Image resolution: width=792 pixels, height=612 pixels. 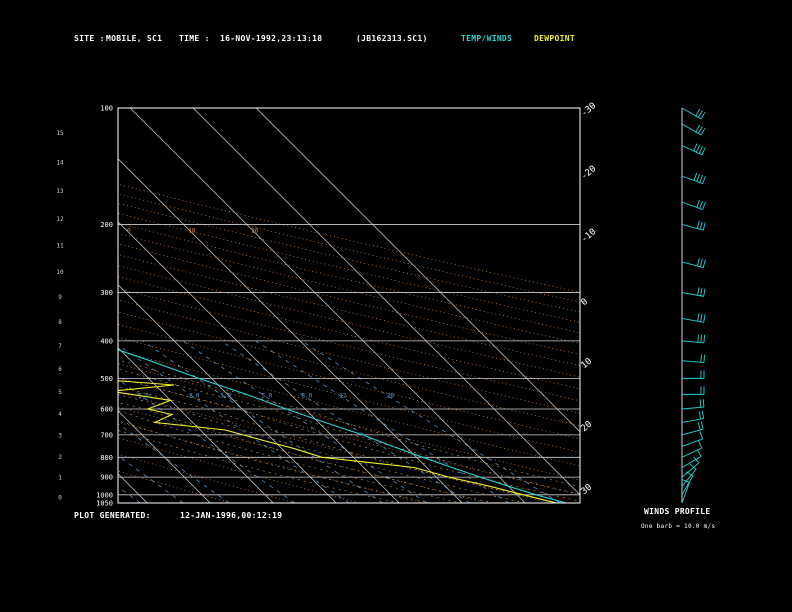 I want to click on wind-profile, so click(x=693, y=305).